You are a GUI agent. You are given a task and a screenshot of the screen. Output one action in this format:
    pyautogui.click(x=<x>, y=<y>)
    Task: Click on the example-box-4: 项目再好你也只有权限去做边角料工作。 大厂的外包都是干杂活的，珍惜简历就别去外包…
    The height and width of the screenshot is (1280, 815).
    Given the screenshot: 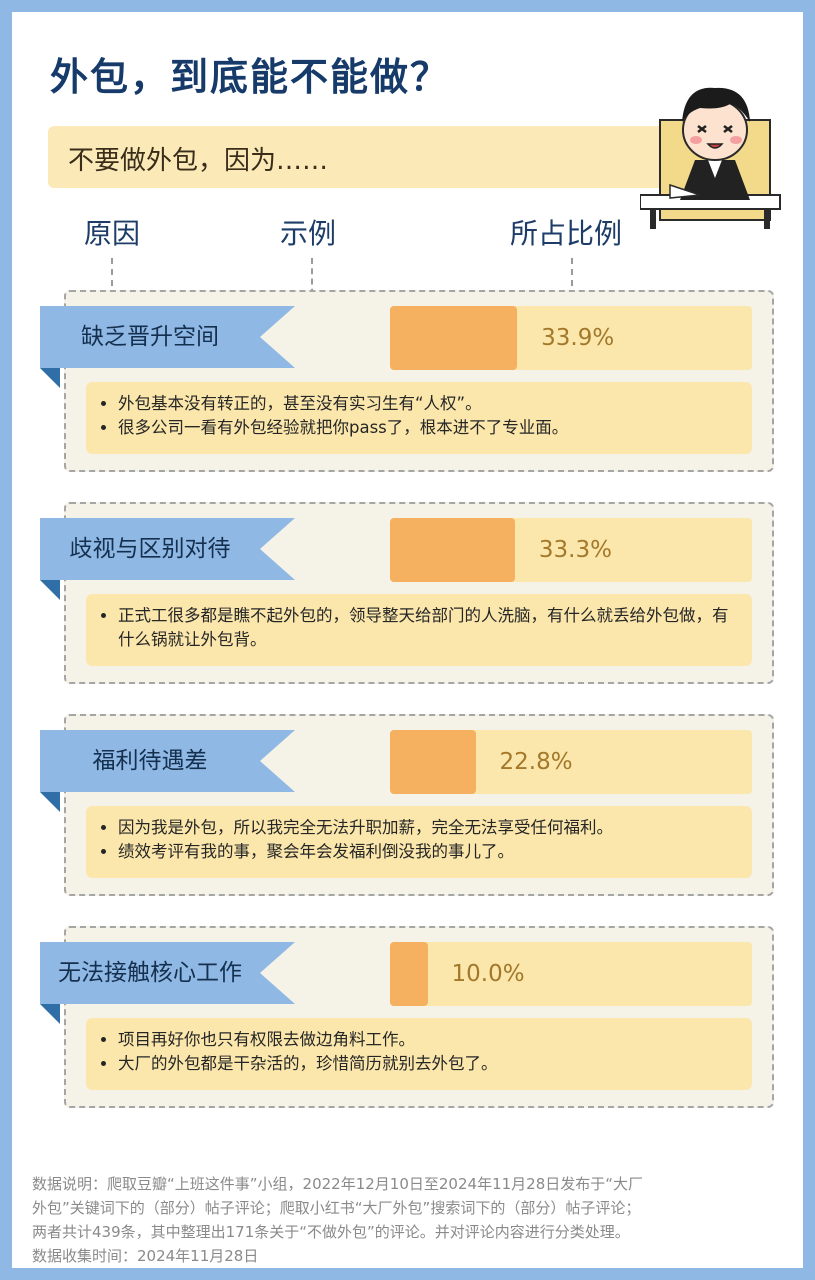 What is the action you would take?
    pyautogui.click(x=419, y=1054)
    